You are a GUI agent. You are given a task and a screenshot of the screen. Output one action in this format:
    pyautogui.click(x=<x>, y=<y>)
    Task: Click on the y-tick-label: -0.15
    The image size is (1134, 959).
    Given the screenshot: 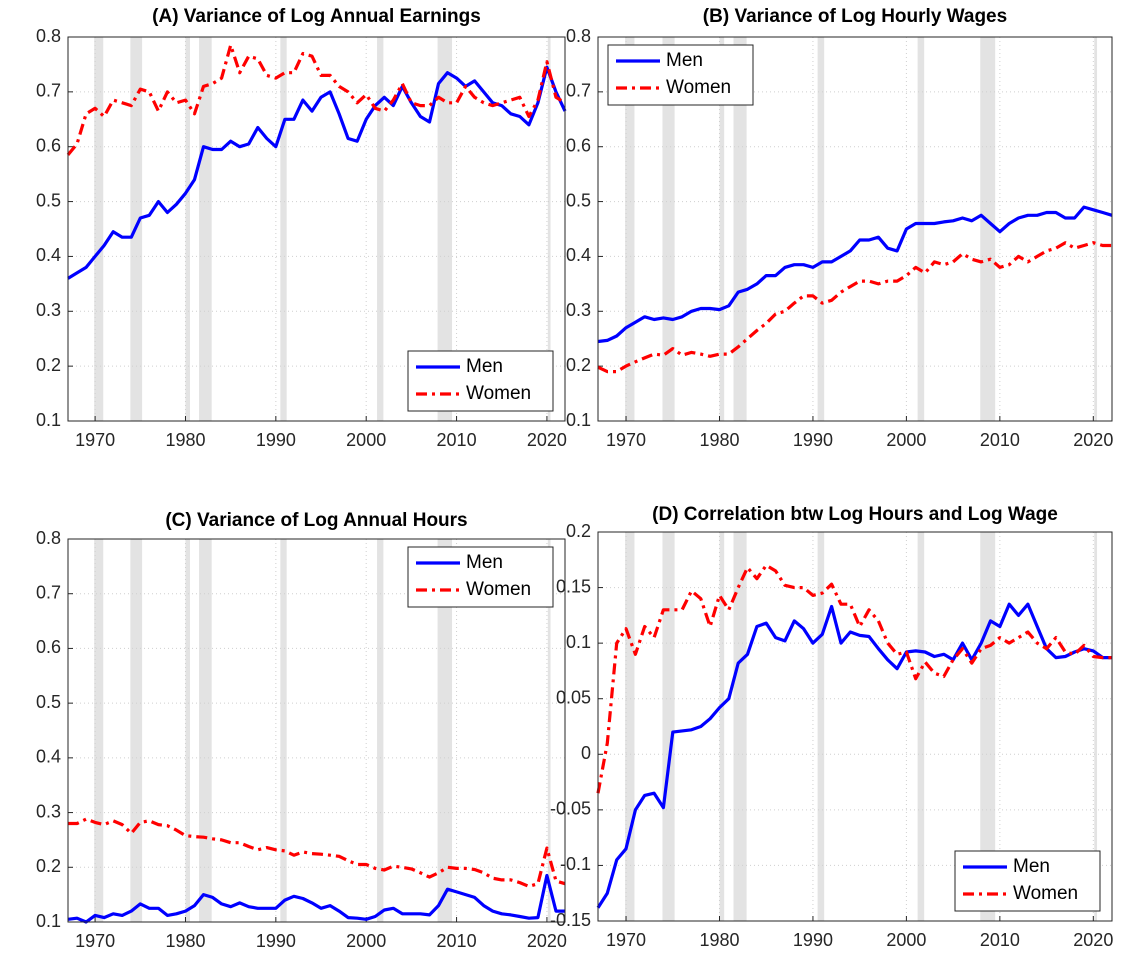 What is the action you would take?
    pyautogui.click(x=570, y=920)
    